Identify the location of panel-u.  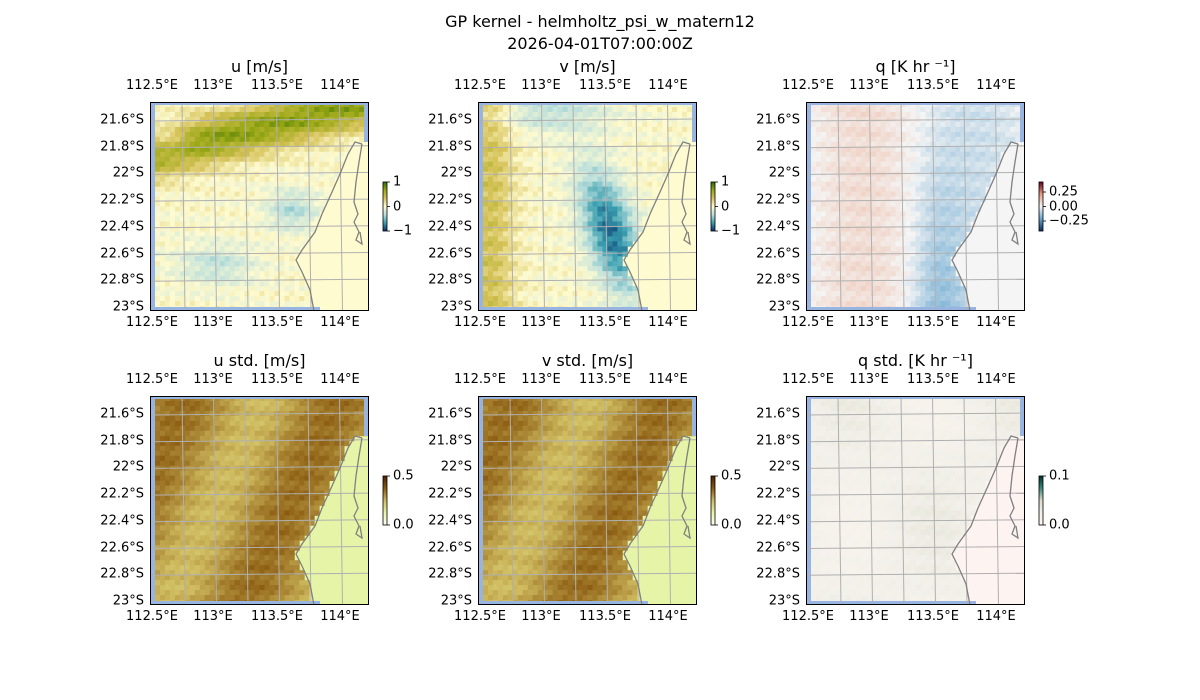
(270, 206).